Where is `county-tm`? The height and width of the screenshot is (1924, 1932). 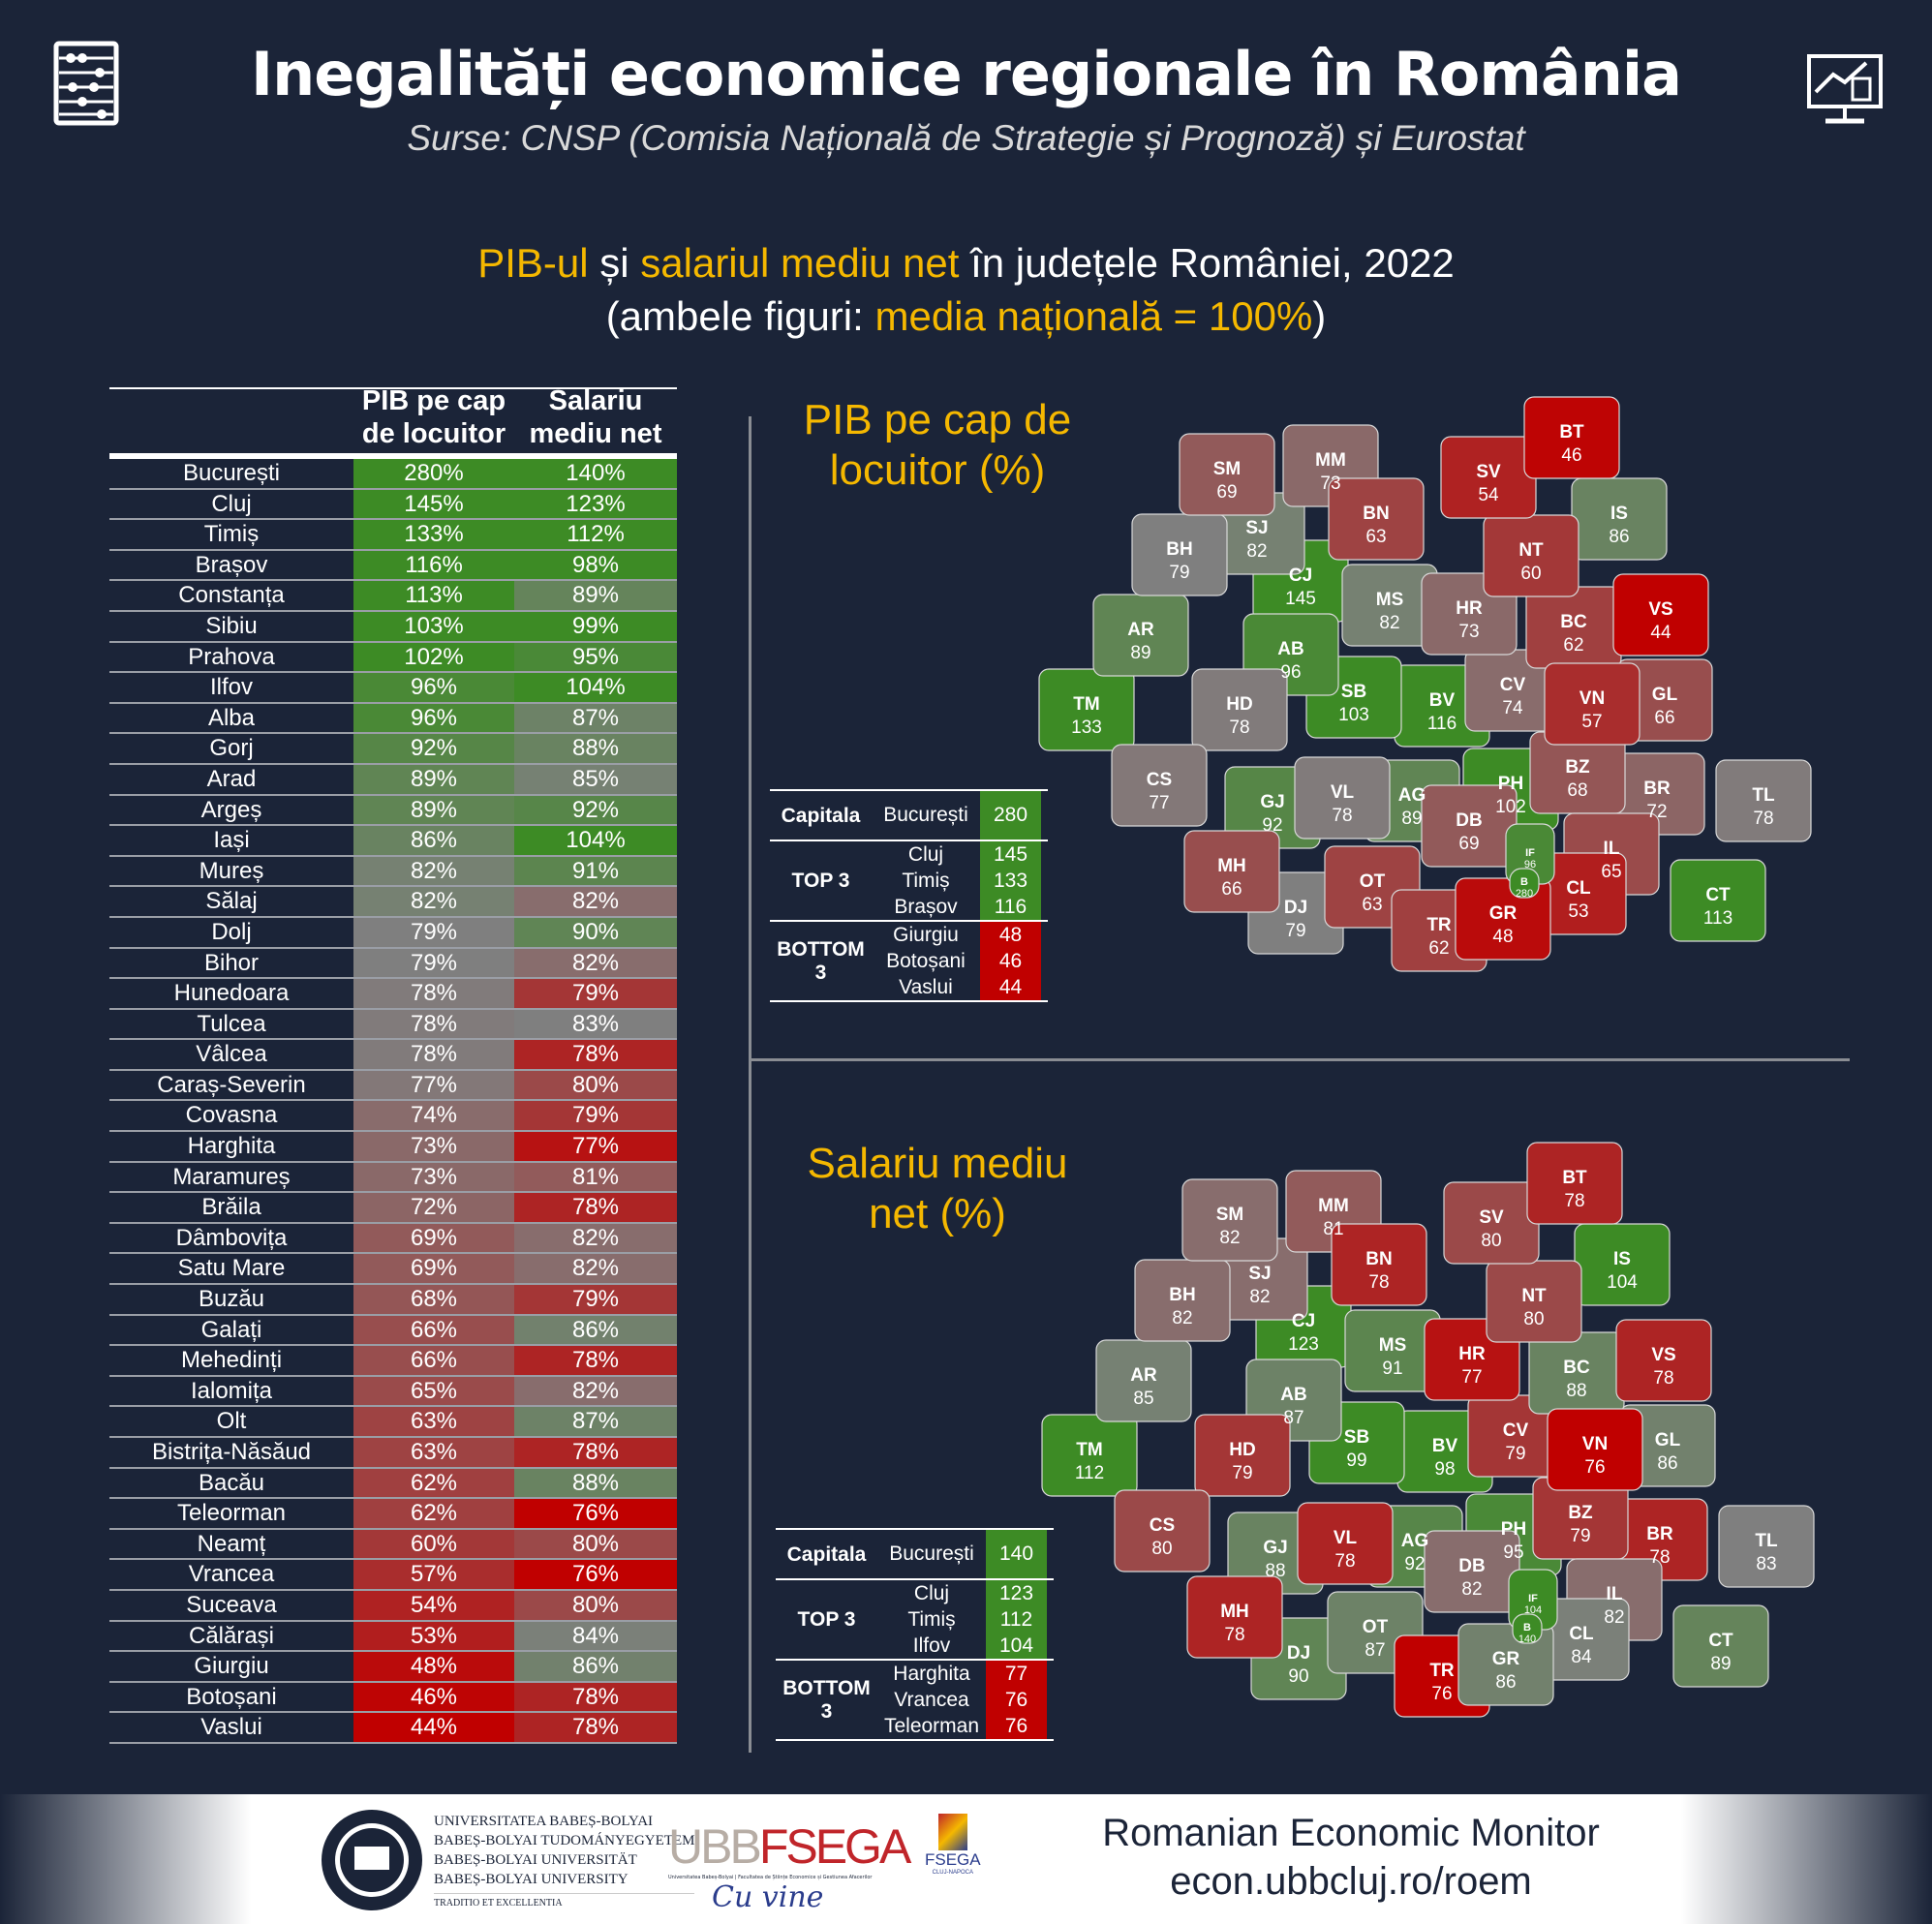
county-tm is located at coordinates (1086, 709).